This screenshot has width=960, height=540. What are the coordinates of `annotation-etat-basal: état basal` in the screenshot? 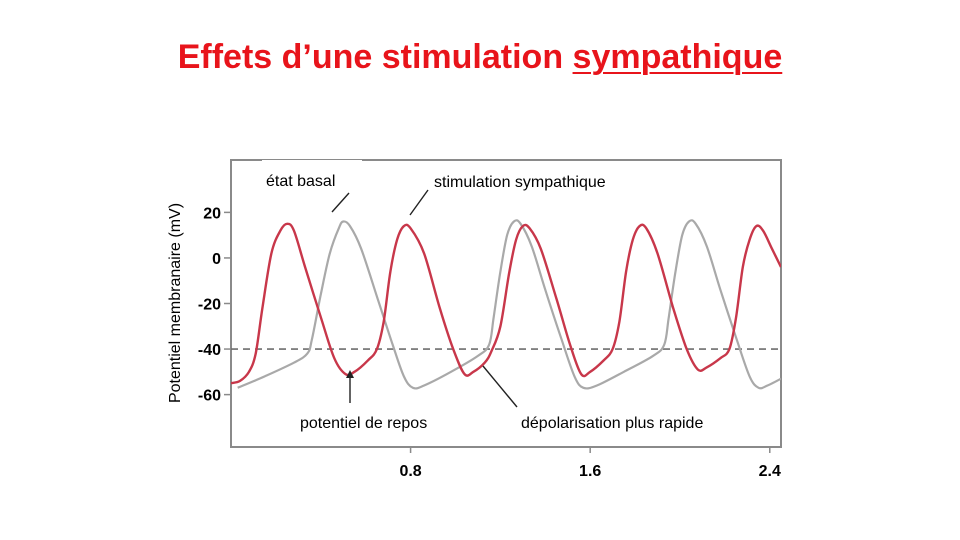 It's located at (300, 181).